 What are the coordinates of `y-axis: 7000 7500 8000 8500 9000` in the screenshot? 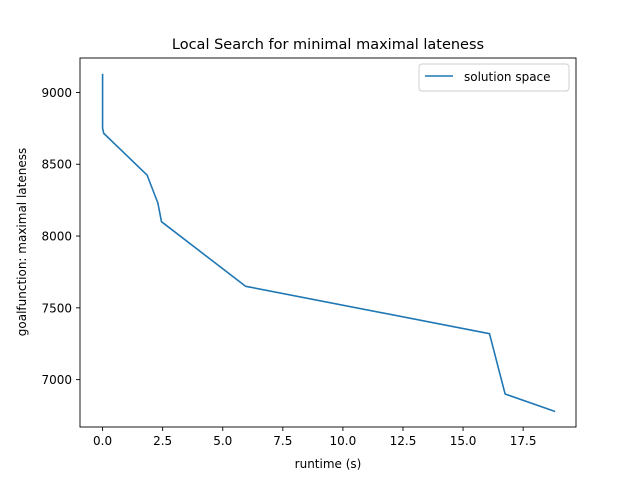 It's located at (60, 236).